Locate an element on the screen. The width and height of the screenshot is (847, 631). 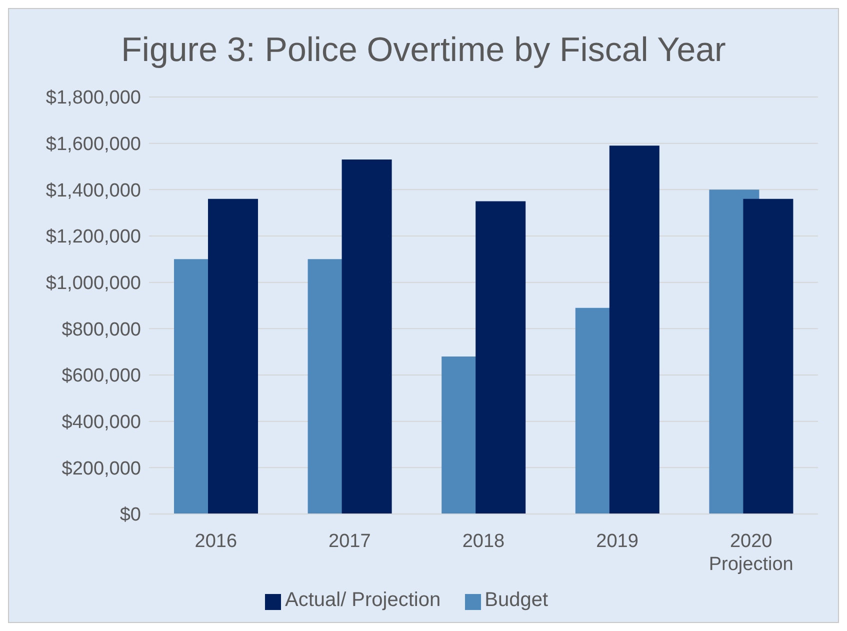
y-tick-label: $0 is located at coordinates (130, 515).